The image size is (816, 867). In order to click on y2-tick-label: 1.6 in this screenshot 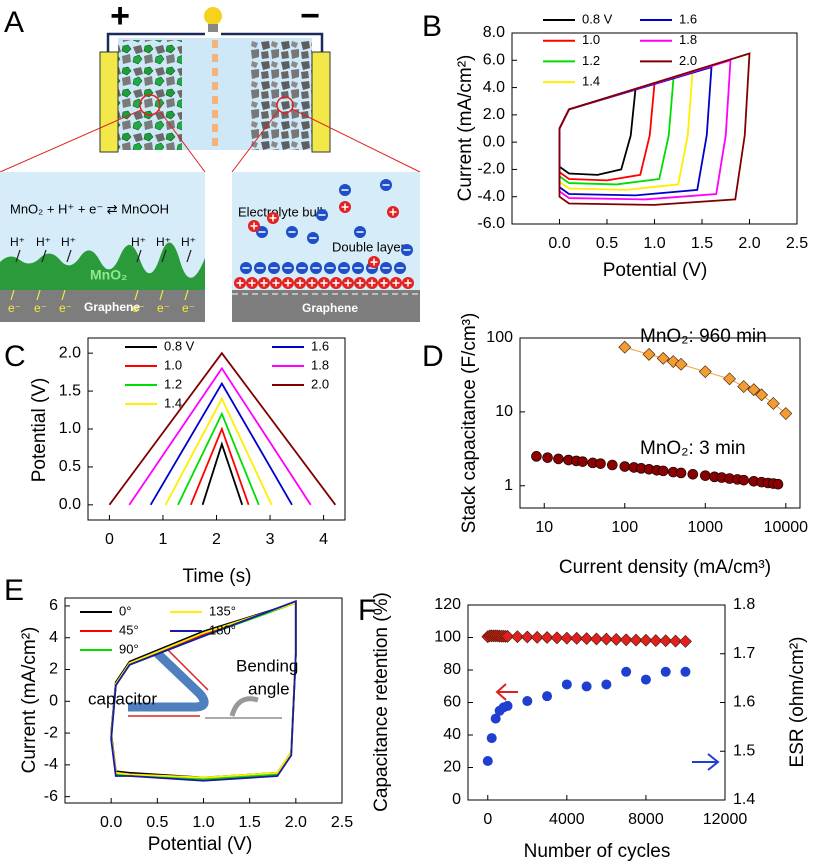, I will do `click(744, 702)`.